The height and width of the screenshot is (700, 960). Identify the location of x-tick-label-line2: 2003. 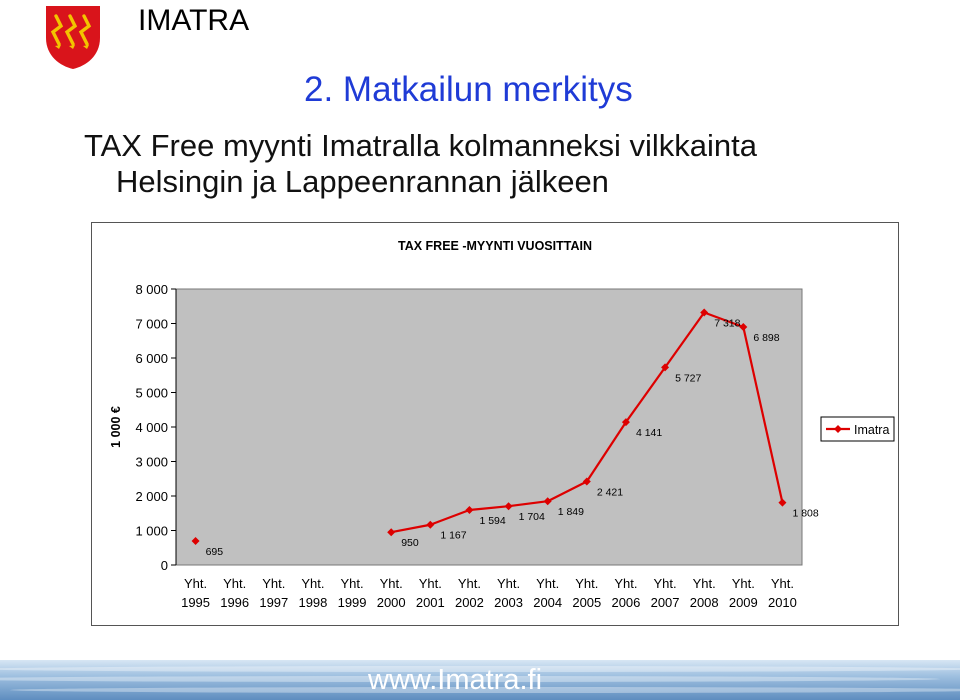
(508, 602).